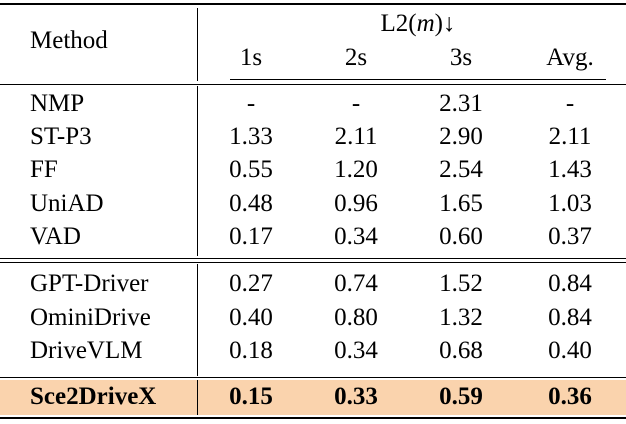  I want to click on method-header: Method, so click(69, 40).